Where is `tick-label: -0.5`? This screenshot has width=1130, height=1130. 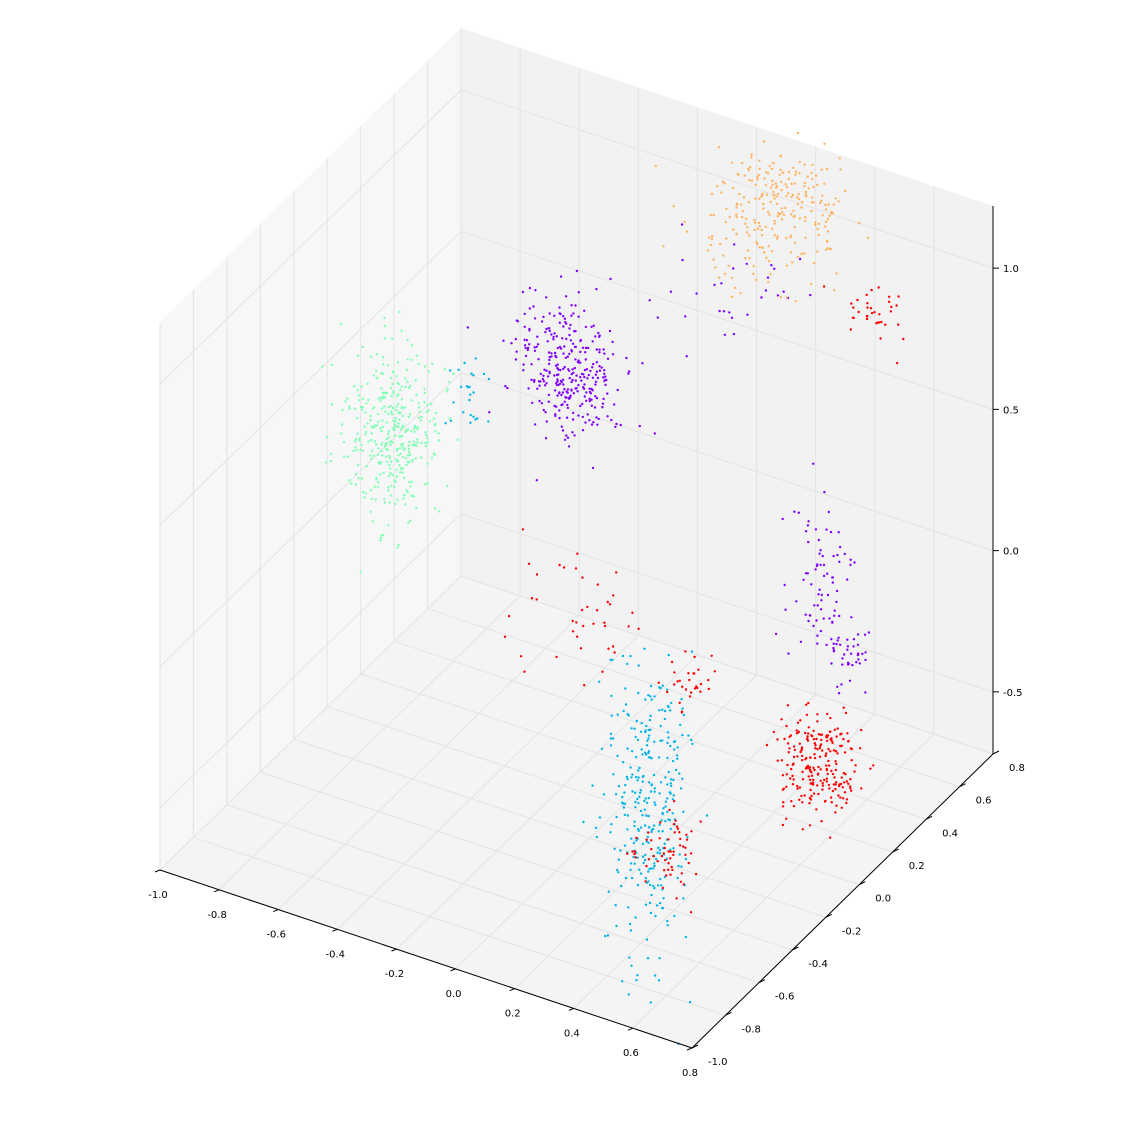
tick-label: -0.5 is located at coordinates (1013, 693).